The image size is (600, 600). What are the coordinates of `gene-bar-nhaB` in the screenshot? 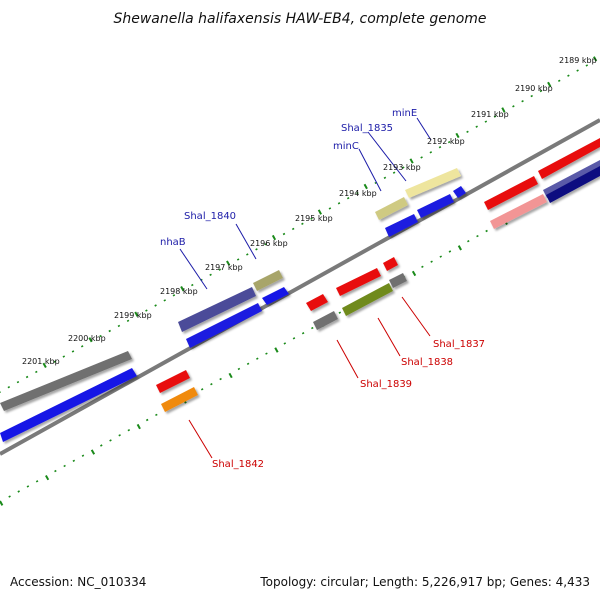 It's located at (217, 309).